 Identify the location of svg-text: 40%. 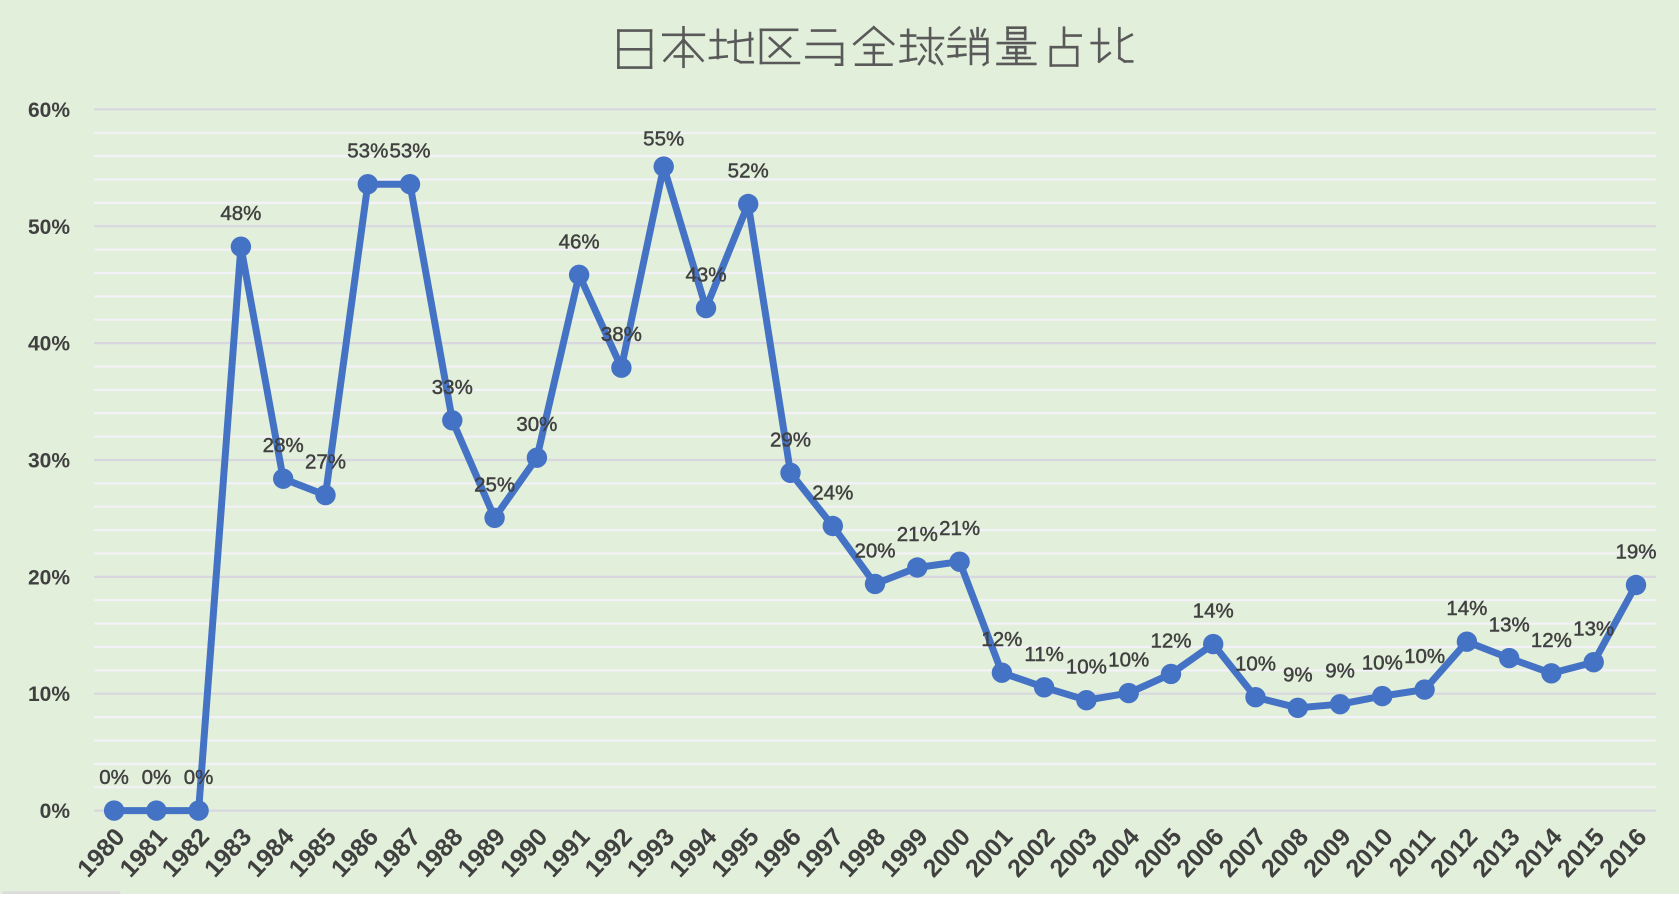
(49, 344).